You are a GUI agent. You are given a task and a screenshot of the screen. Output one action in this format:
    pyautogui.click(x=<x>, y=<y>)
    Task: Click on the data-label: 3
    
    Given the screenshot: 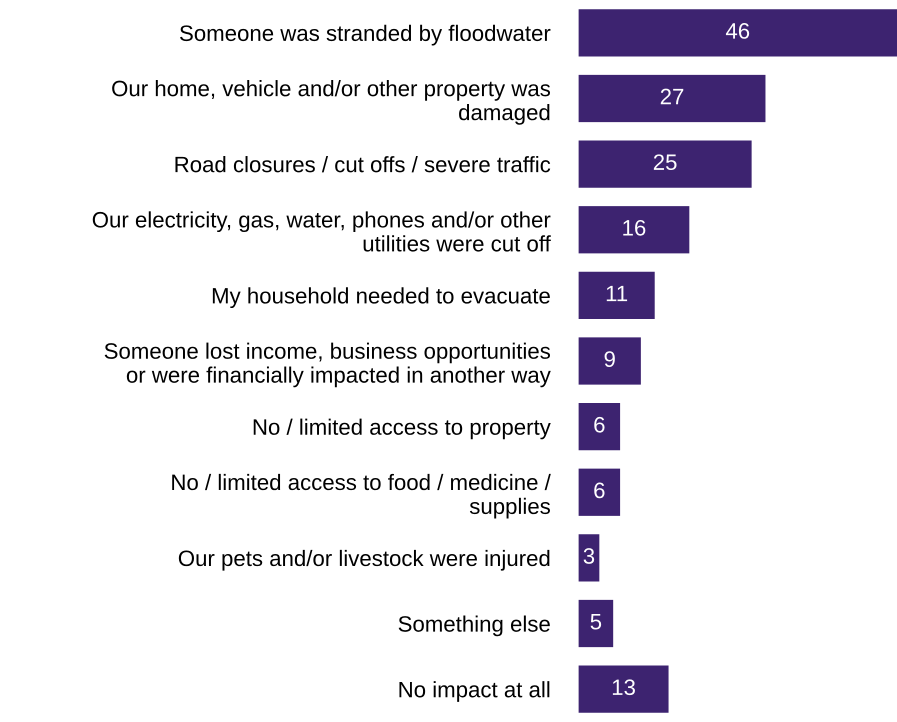 What is the action you would take?
    pyautogui.click(x=589, y=556)
    